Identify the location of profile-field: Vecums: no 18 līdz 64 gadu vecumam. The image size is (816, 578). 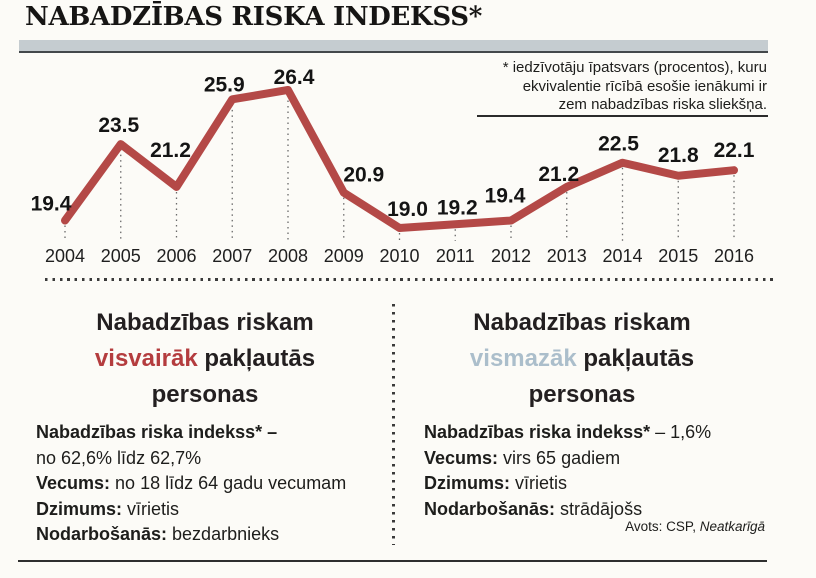
(214, 484).